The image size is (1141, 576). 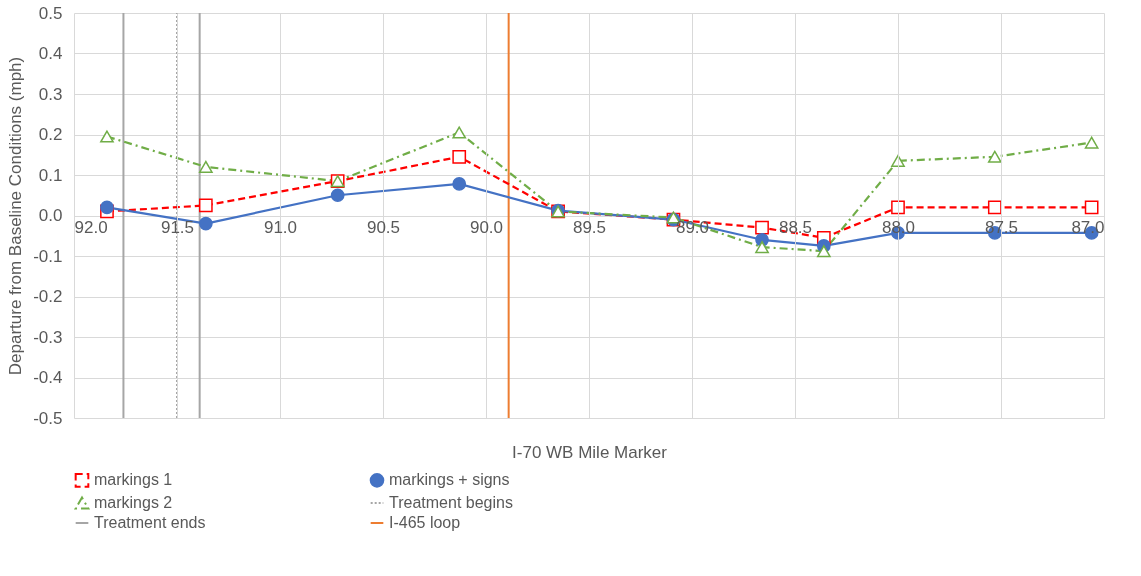 I want to click on y-tick-label: -0.5, so click(x=48, y=418).